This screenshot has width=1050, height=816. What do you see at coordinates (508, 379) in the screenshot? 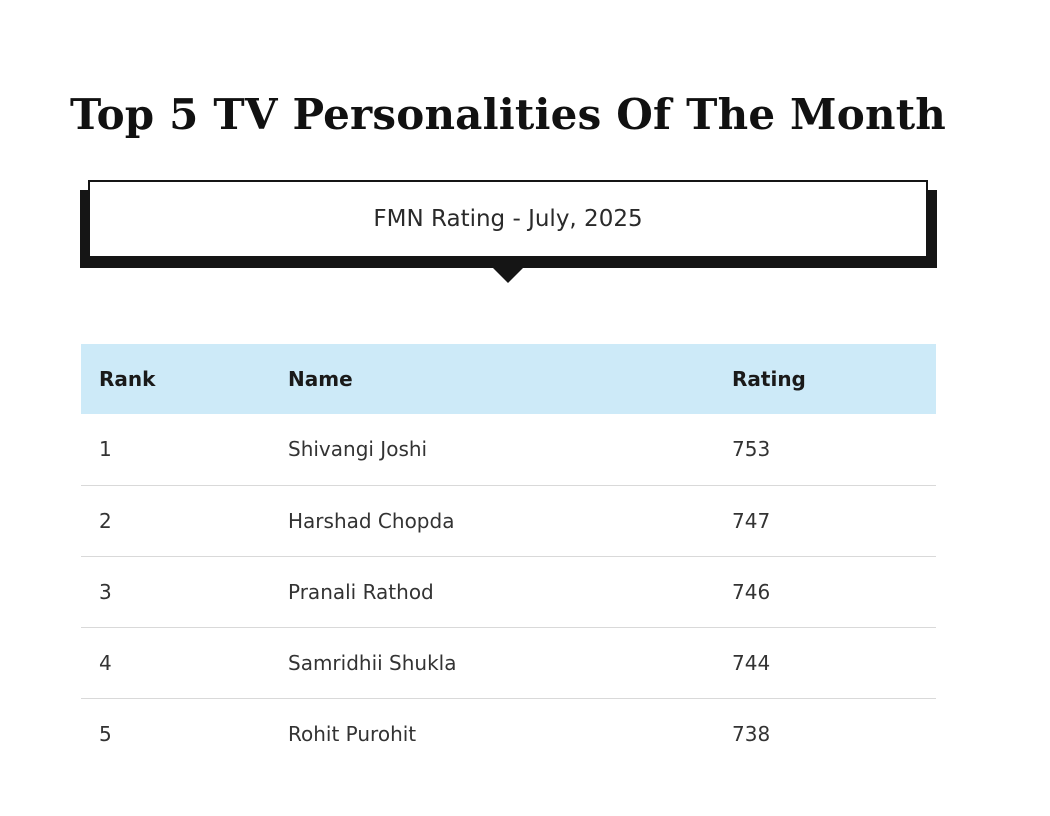
I see `table-header-row: Rank Name Rating` at bounding box center [508, 379].